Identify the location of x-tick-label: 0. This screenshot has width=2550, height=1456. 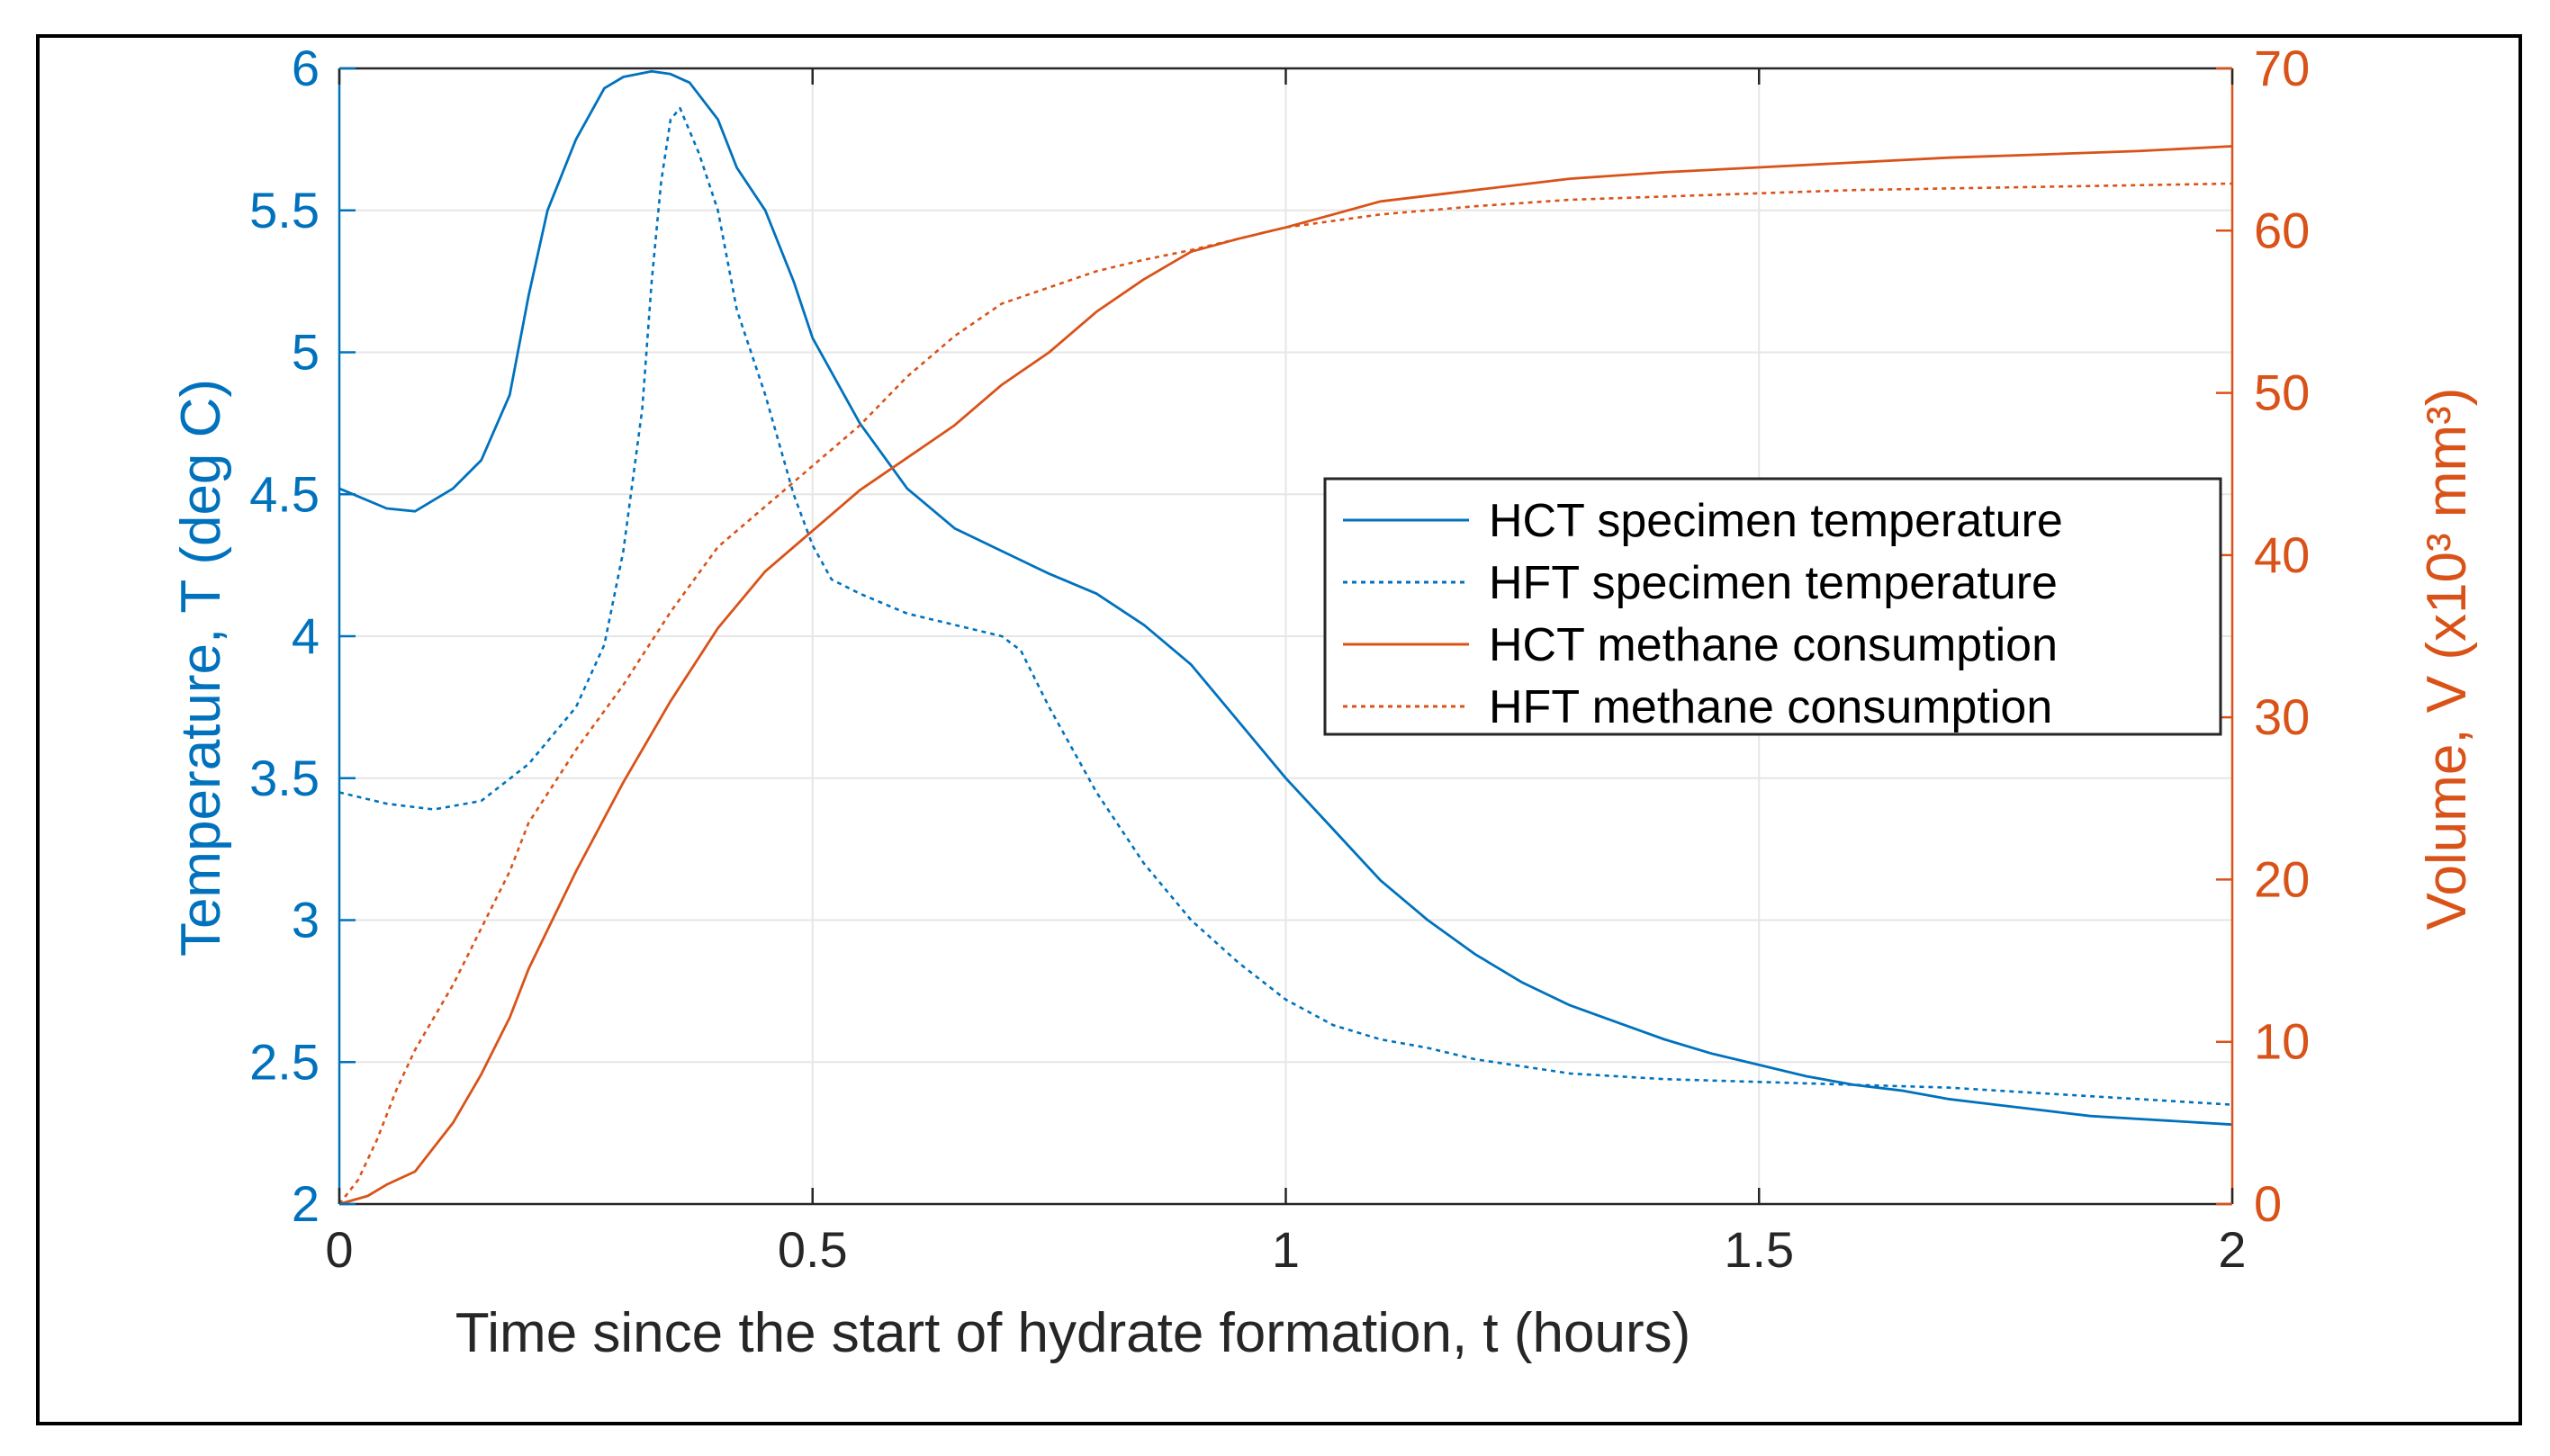
(339, 1249).